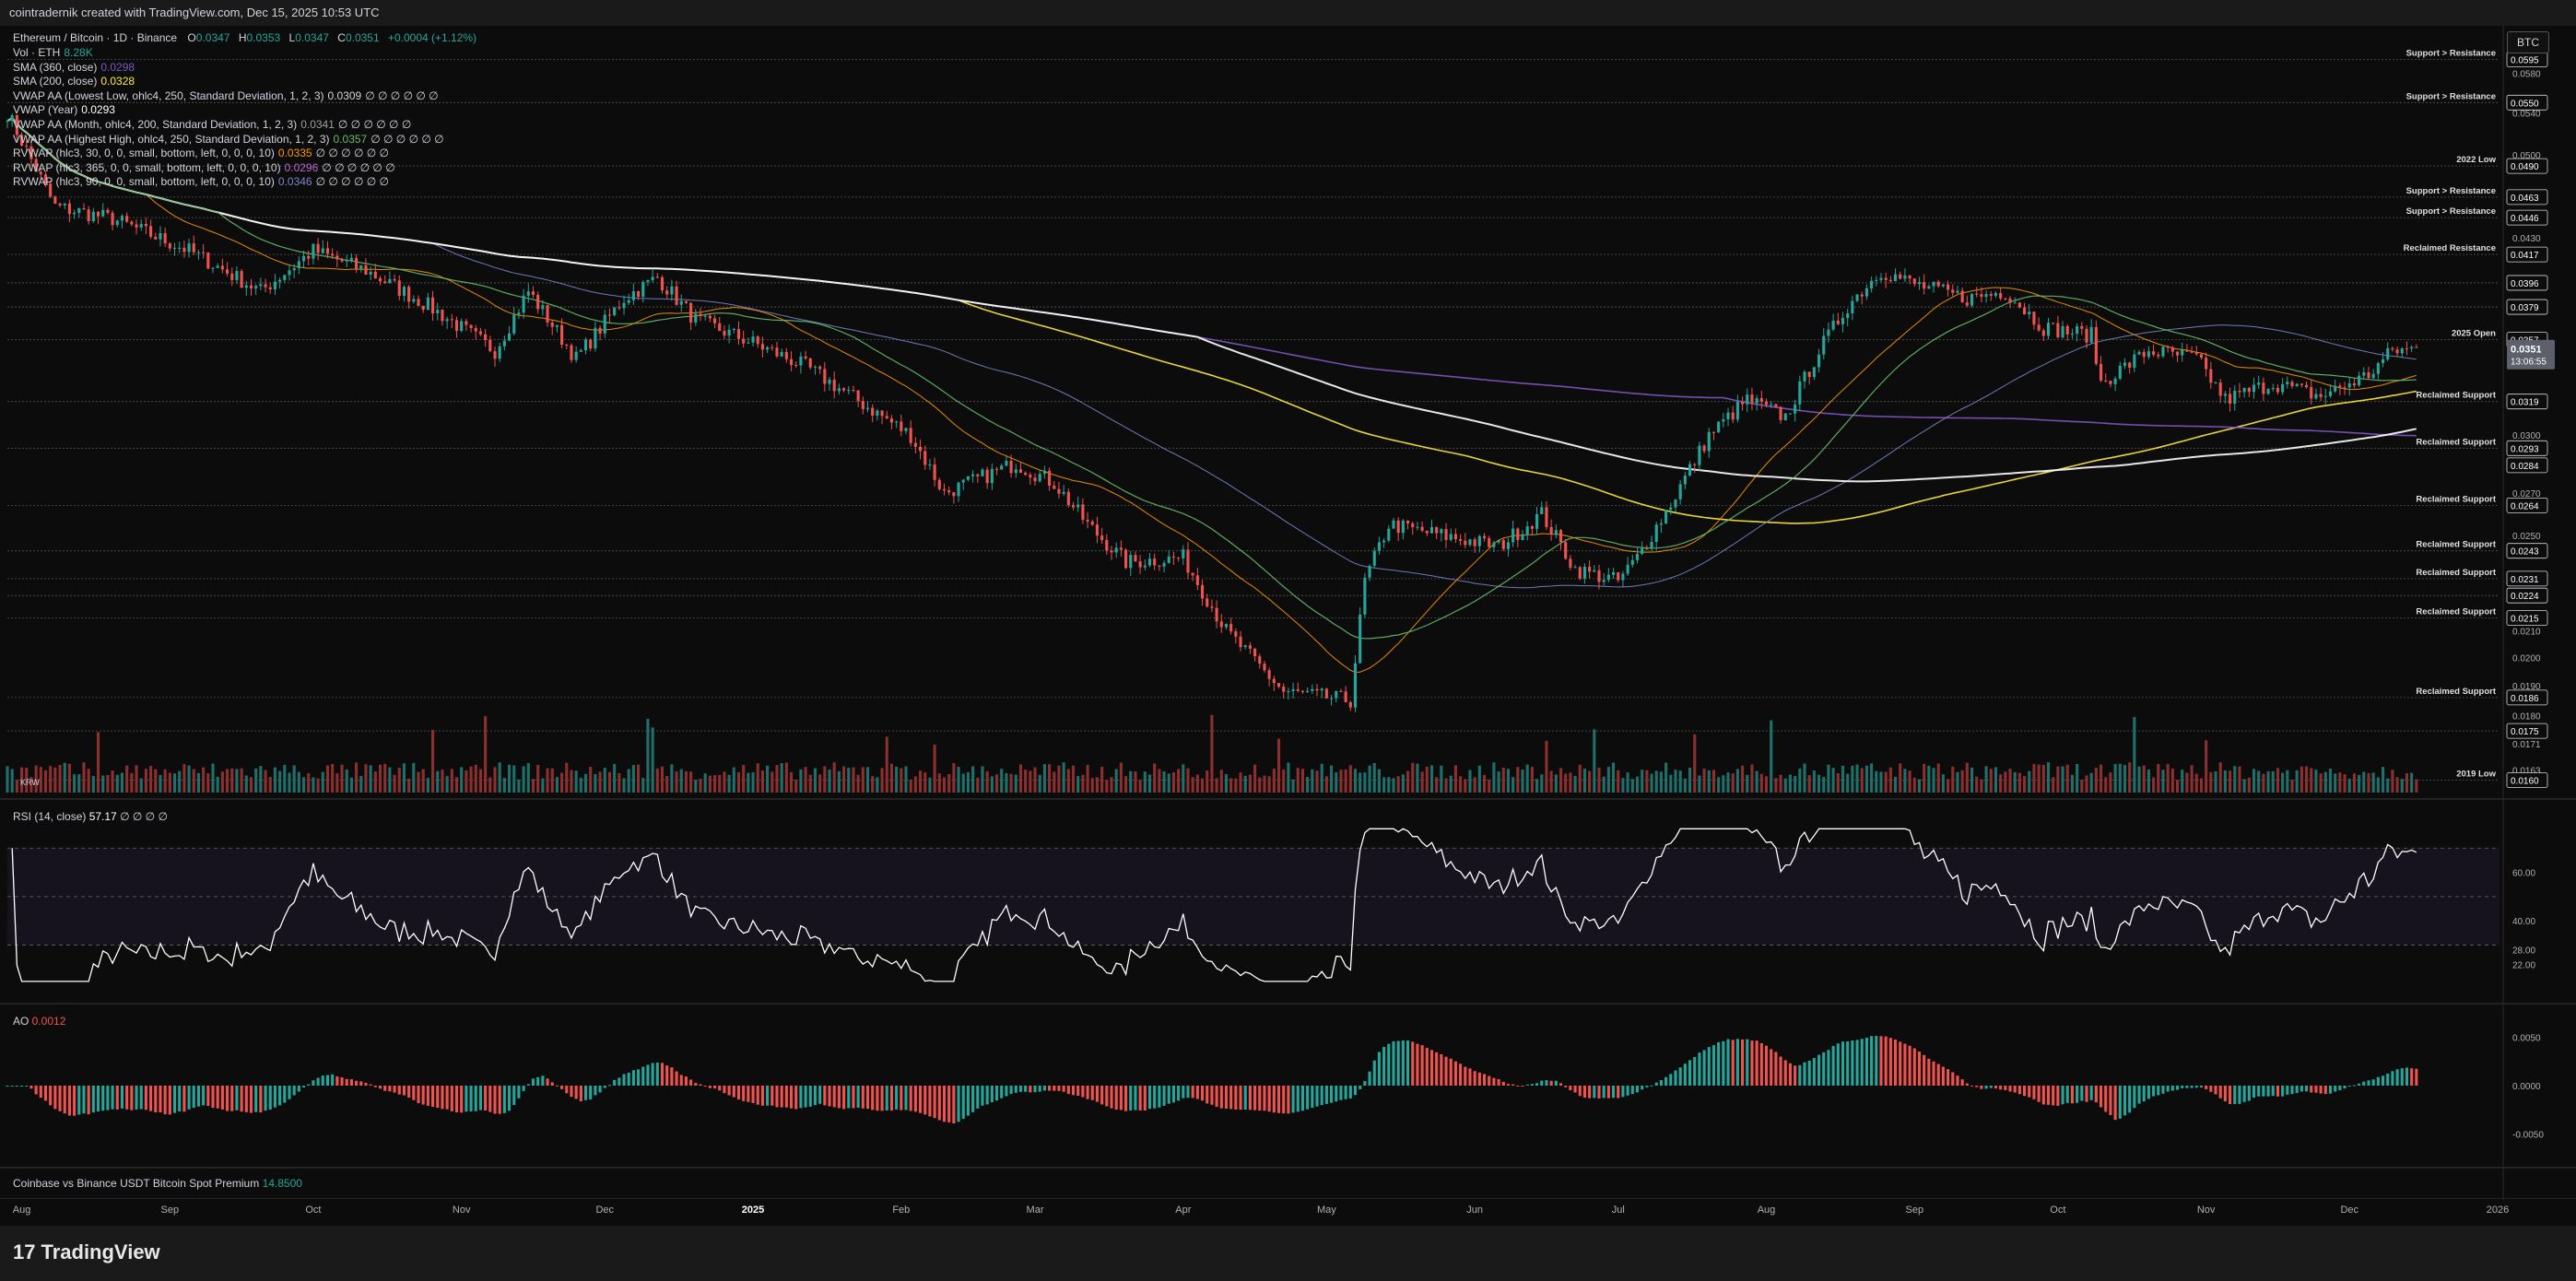 This screenshot has width=2576, height=1281. I want to click on symbol-title: Ethereum / Bitcoin · 1D · Binance, so click(95, 38).